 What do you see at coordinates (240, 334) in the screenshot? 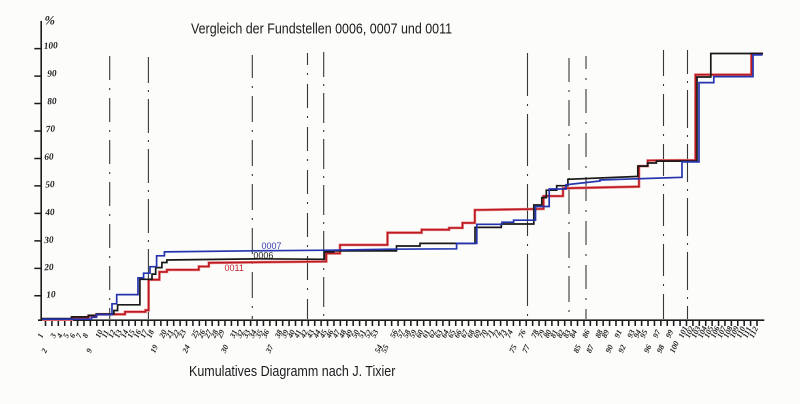
I see `svg-text: 32` at bounding box center [240, 334].